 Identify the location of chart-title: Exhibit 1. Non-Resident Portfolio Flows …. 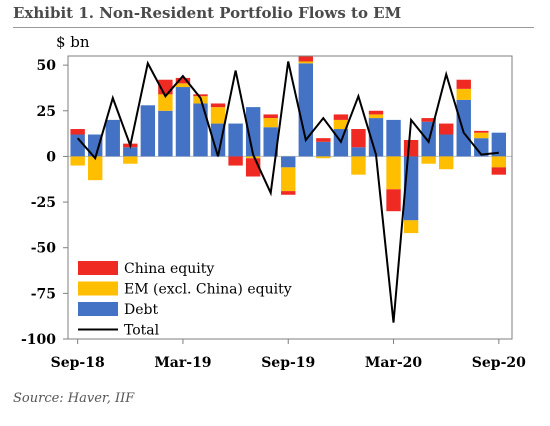
(207, 13).